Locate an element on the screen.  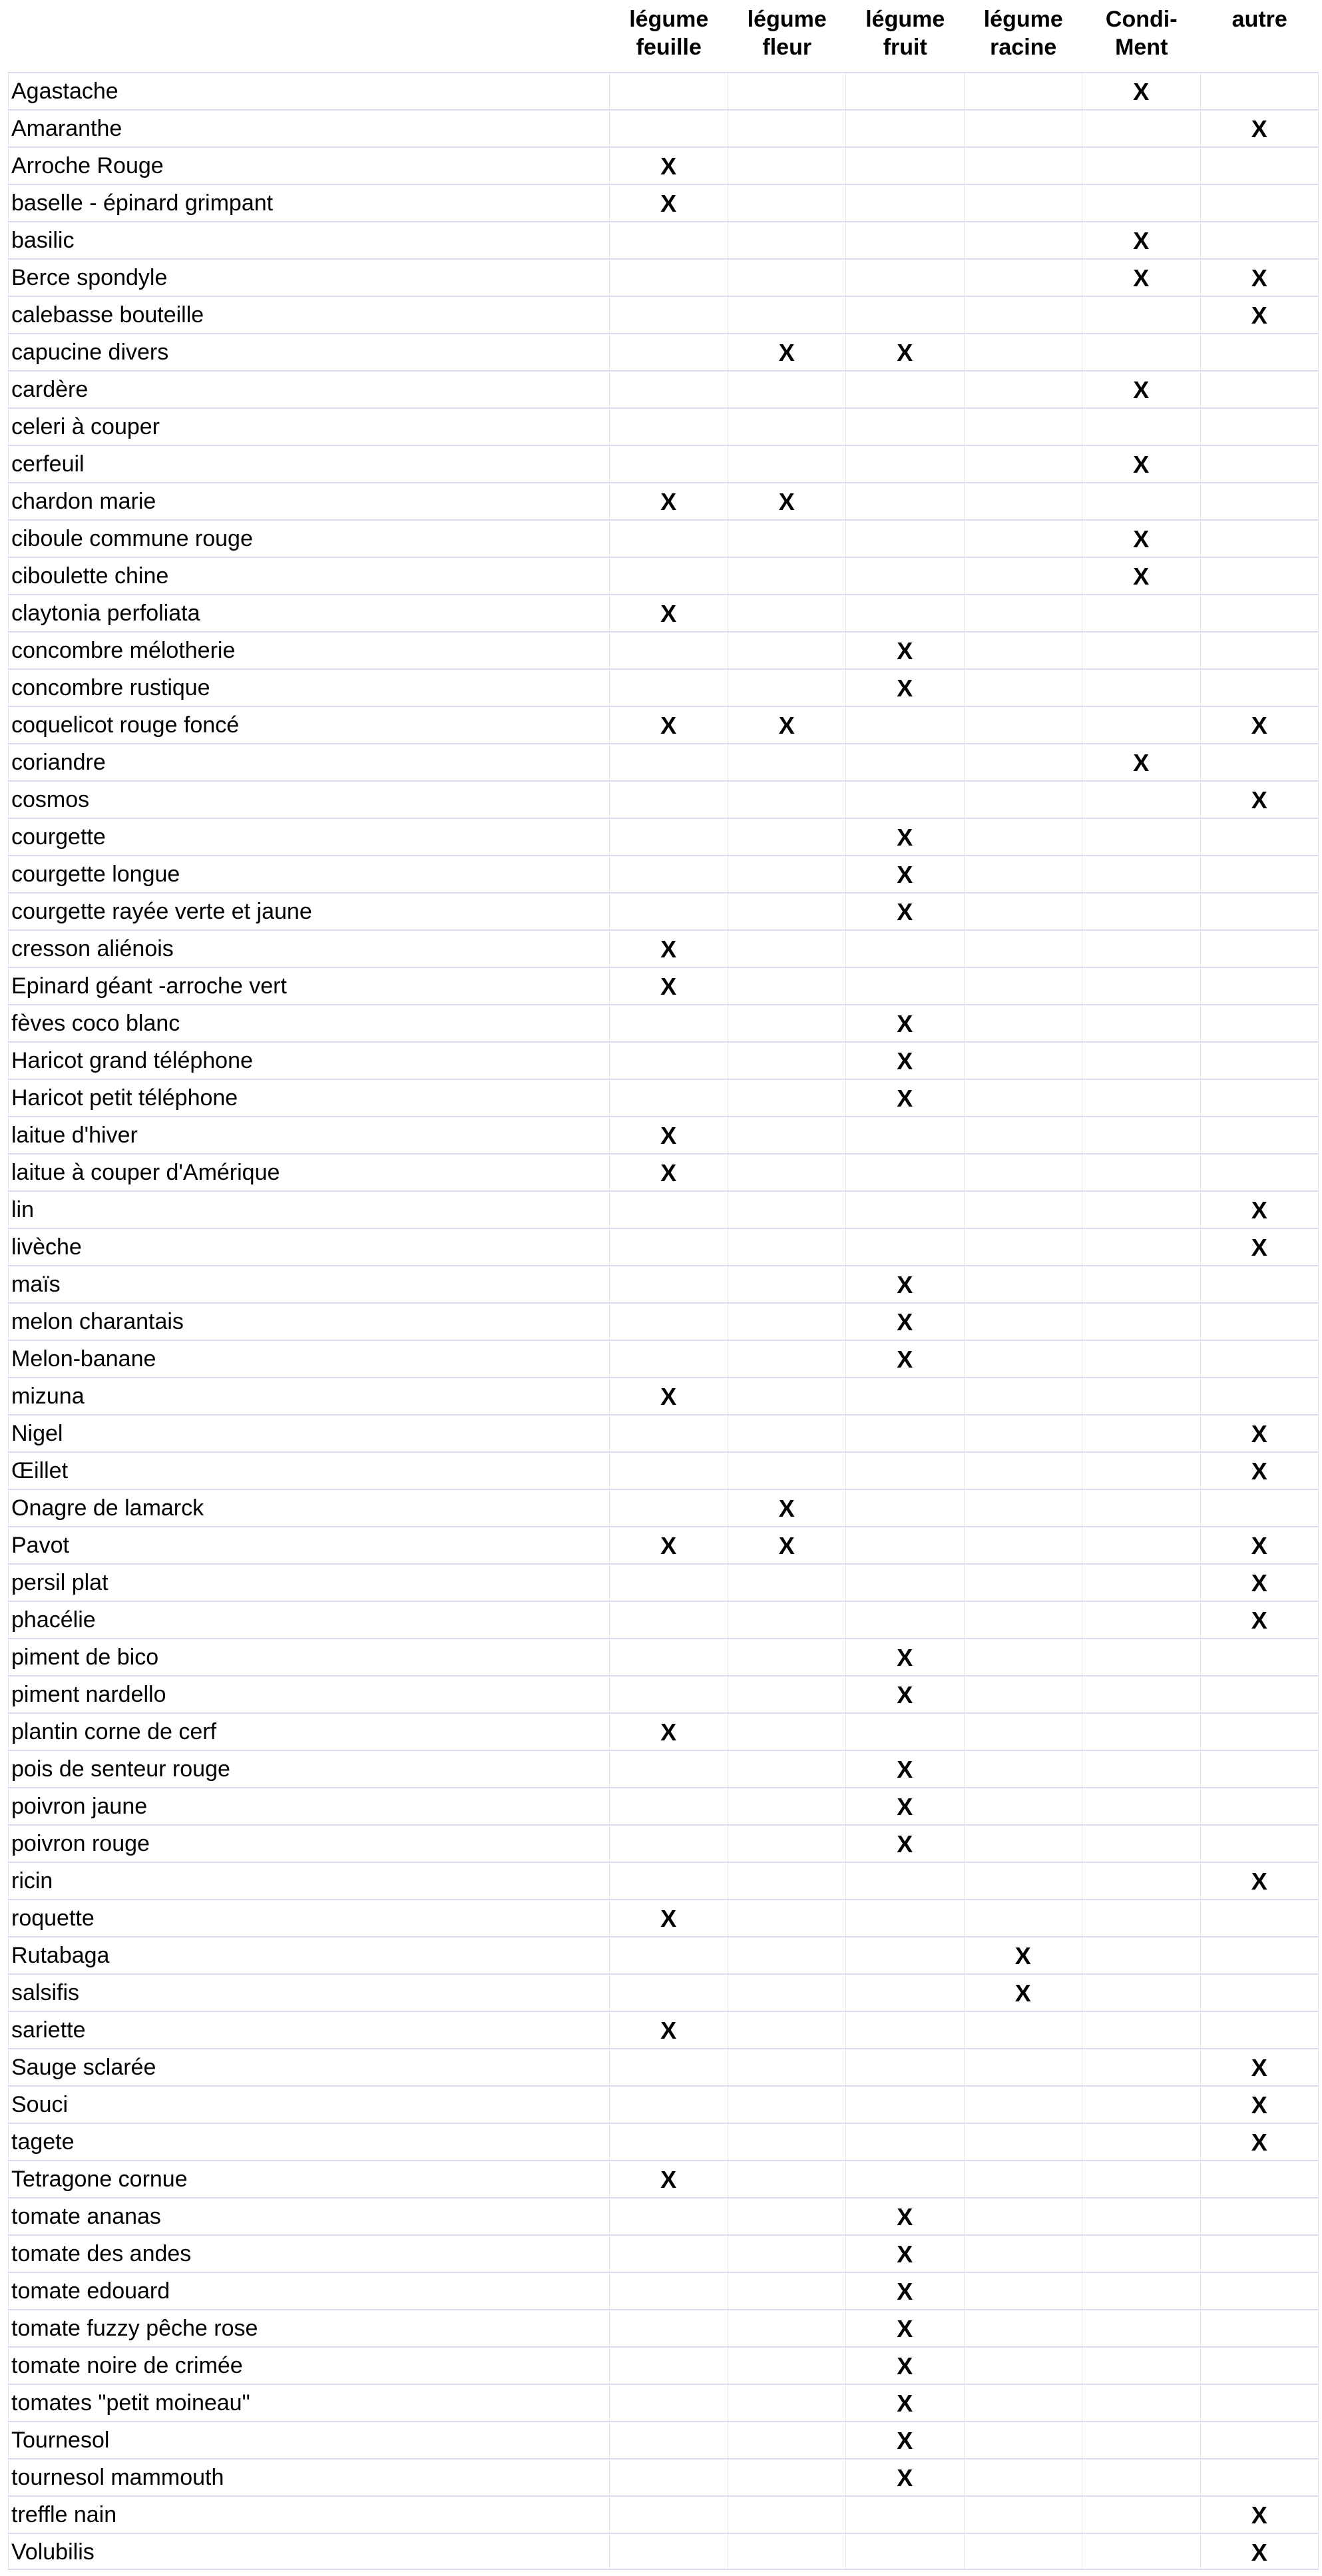
plant-name-cell: Haricot grand téléphone is located at coordinates (309, 1061).